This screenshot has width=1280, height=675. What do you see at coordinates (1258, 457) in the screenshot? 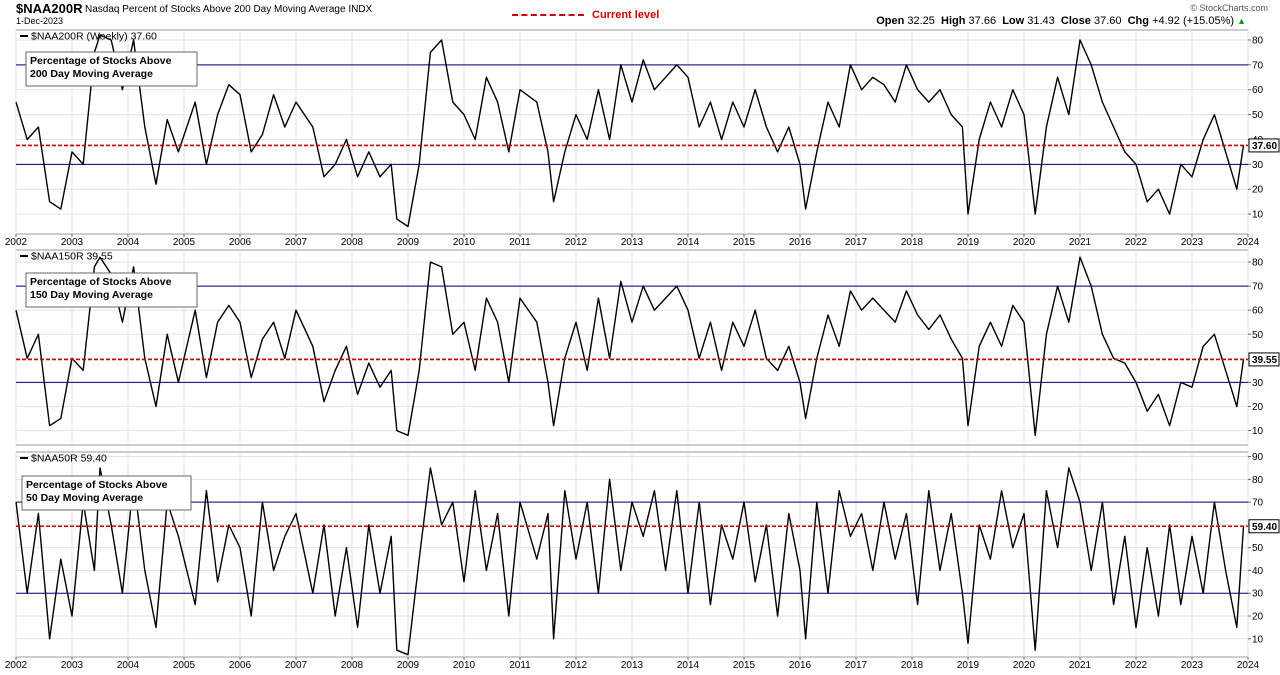
I see `y-tick-label: 90` at bounding box center [1258, 457].